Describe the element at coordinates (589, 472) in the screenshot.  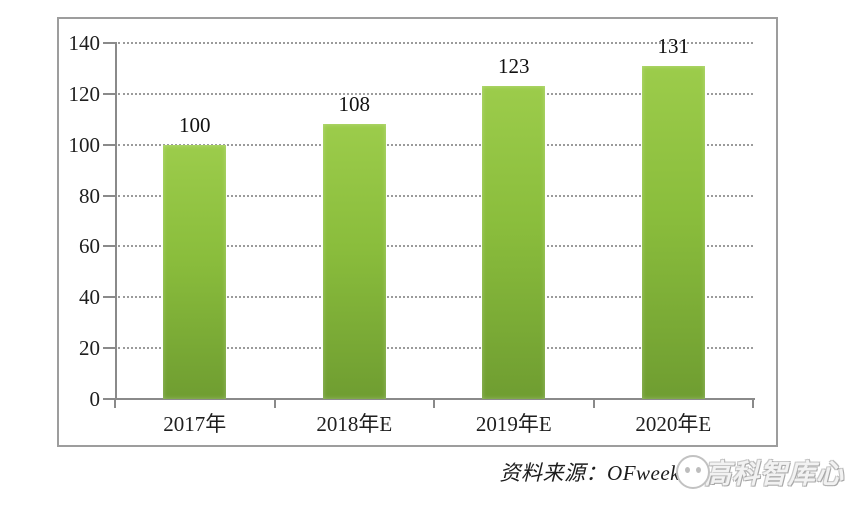
I see `source-text: 资料来源：OFweek` at that location.